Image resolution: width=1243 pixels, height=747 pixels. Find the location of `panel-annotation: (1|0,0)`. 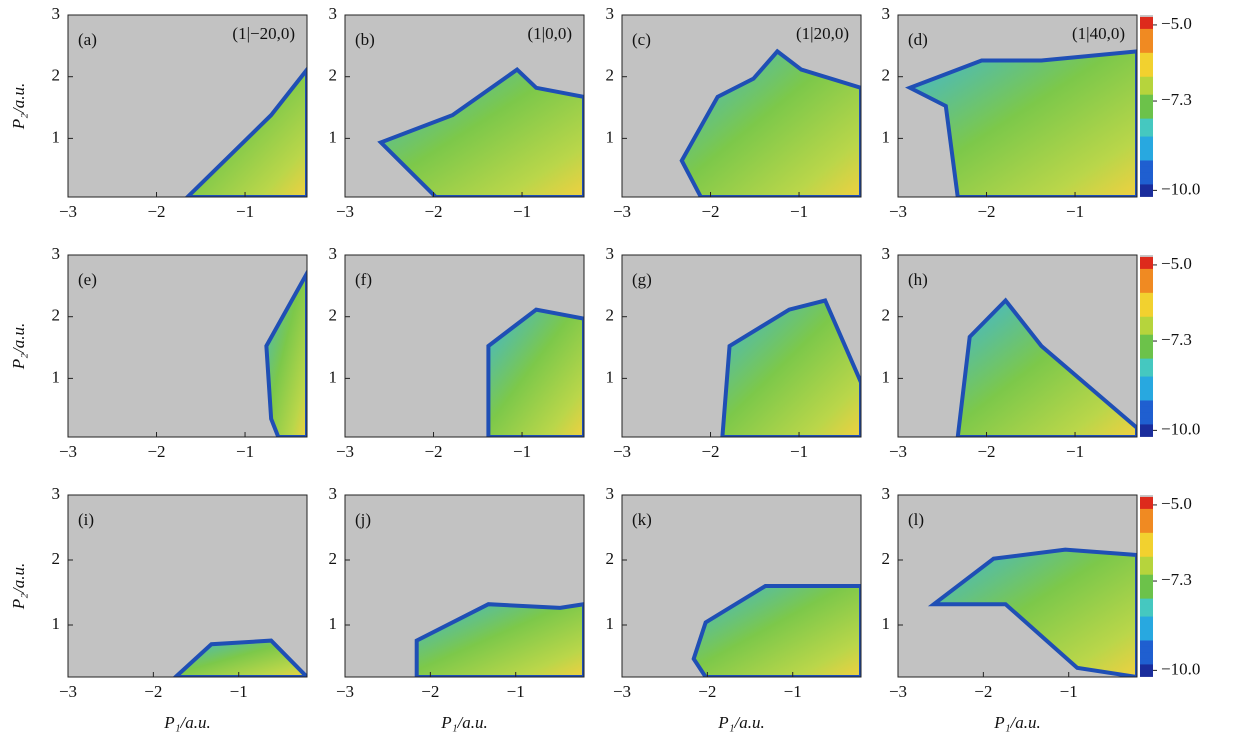

panel-annotation: (1|0,0) is located at coordinates (550, 33).